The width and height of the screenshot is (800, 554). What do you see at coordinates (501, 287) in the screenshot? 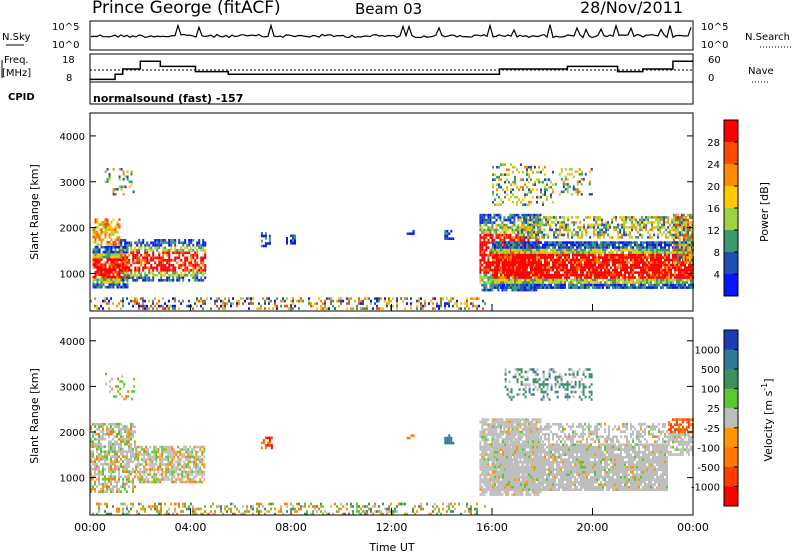
I see `power-cell-2076` at bounding box center [501, 287].